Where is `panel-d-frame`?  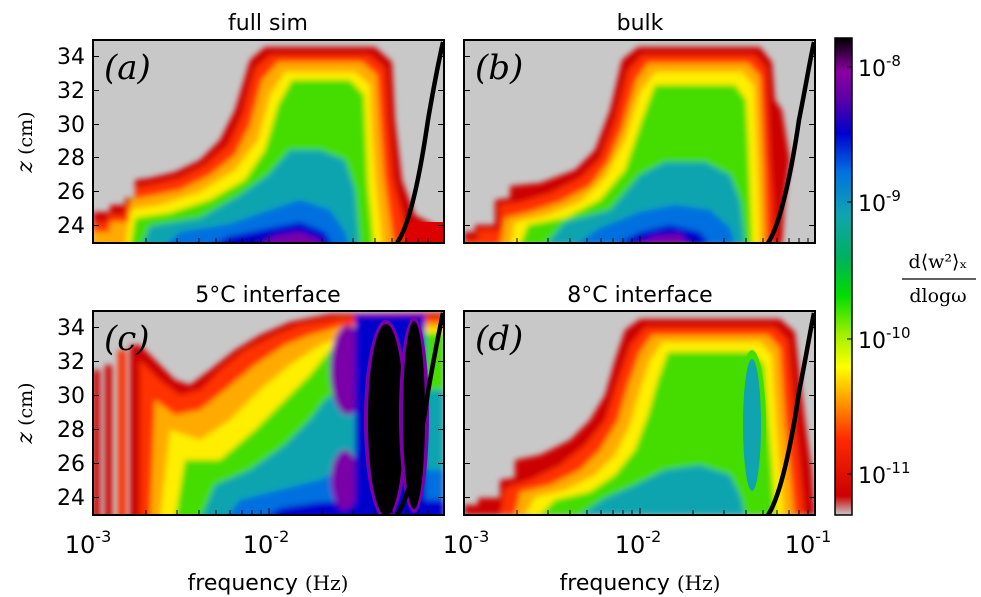
panel-d-frame is located at coordinates (639, 413).